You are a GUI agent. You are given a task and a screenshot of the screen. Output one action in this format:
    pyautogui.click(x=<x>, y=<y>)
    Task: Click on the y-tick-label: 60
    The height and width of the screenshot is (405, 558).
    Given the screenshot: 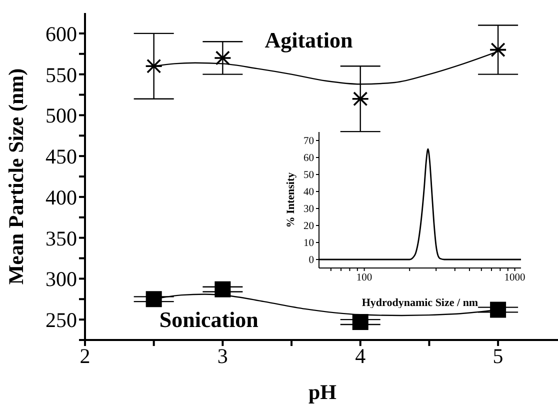 What is the action you would take?
    pyautogui.click(x=309, y=158)
    